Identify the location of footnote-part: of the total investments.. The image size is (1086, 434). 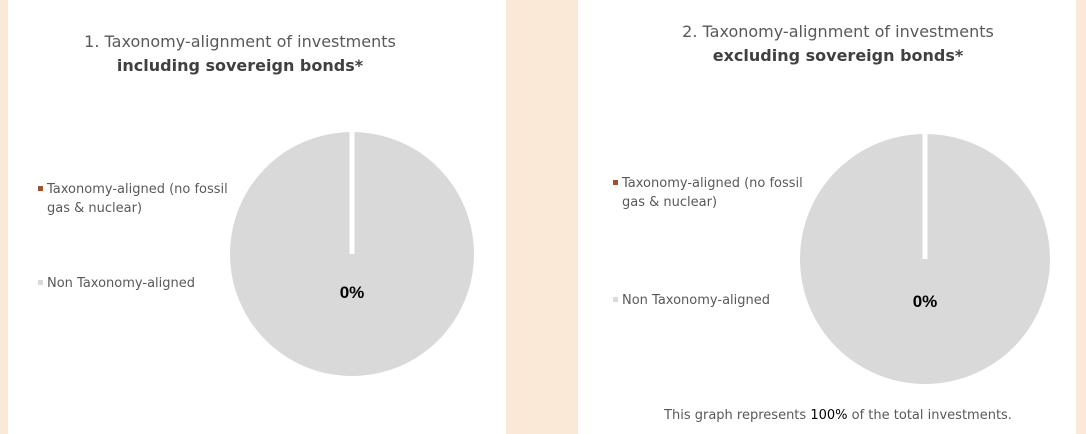
(931, 415).